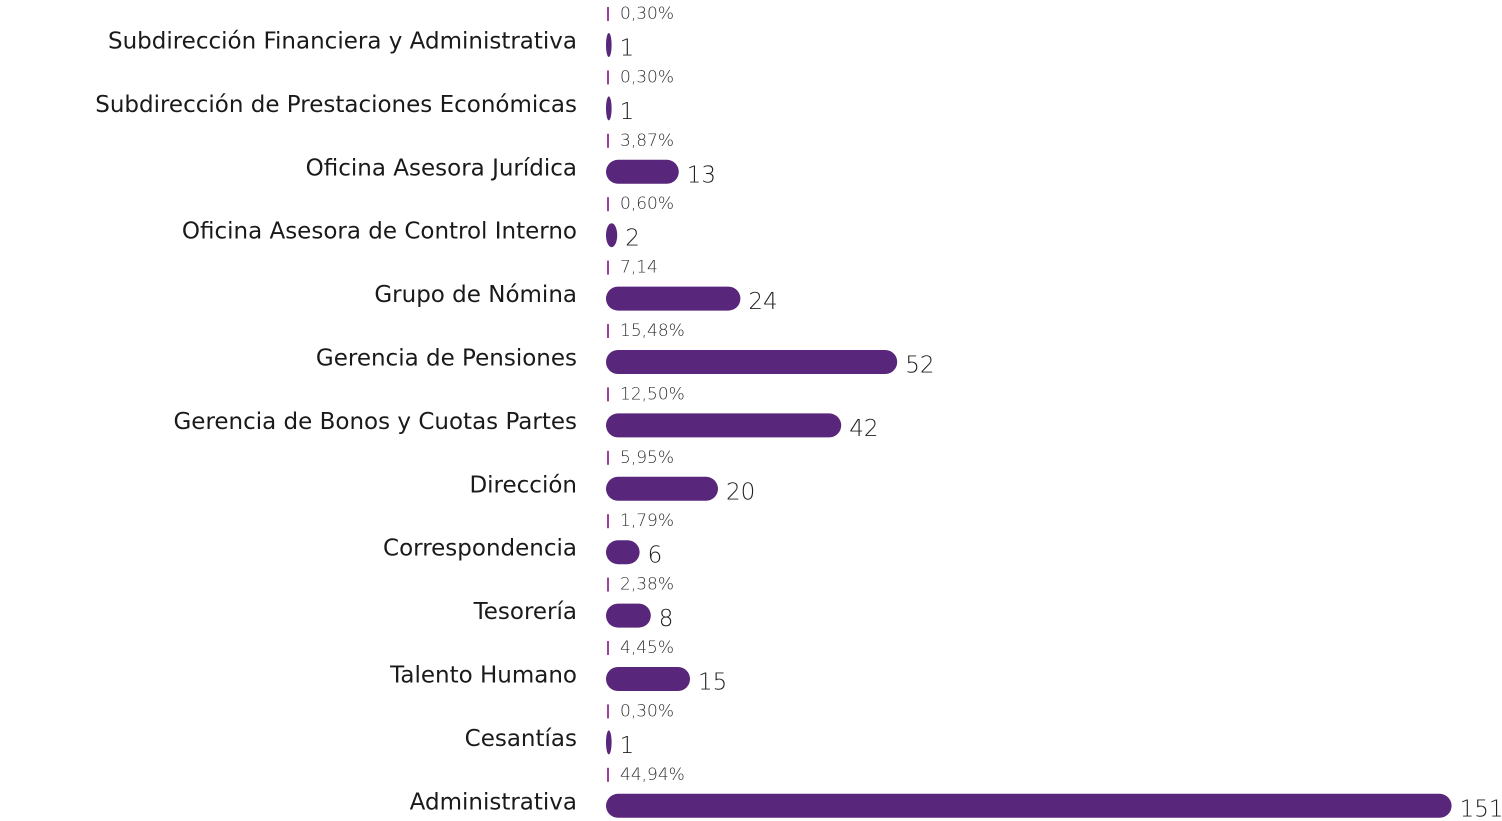 This screenshot has height=821, width=1502. What do you see at coordinates (1481, 808) in the screenshot?
I see `value-label: 151` at bounding box center [1481, 808].